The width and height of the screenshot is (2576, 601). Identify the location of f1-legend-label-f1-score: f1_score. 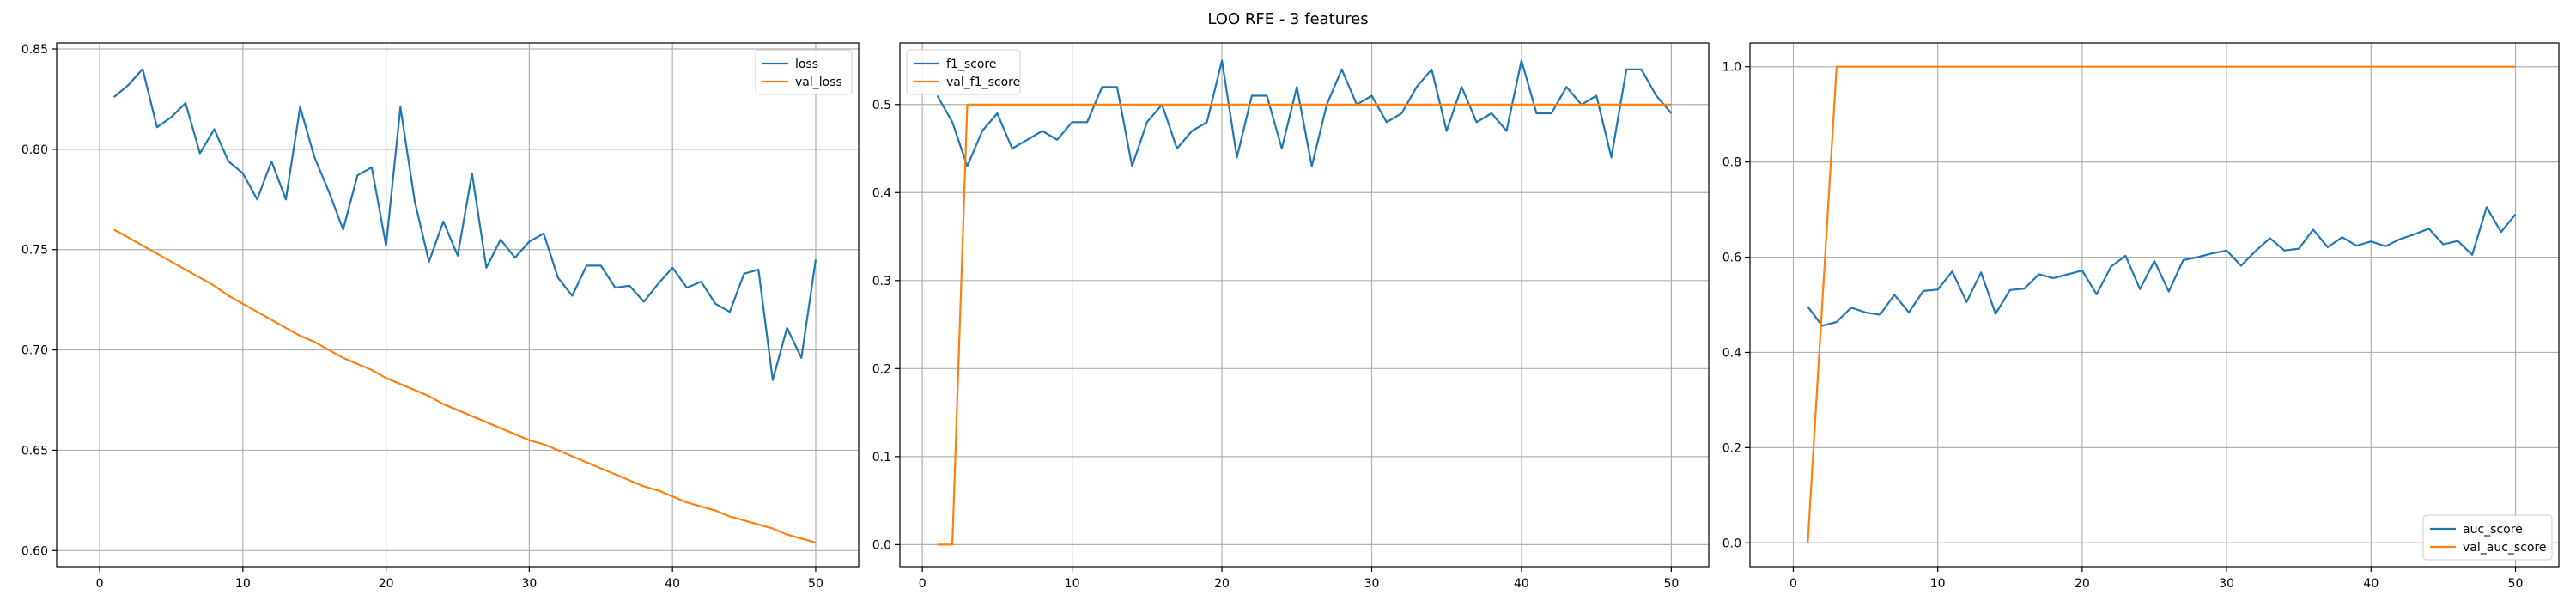
(971, 64).